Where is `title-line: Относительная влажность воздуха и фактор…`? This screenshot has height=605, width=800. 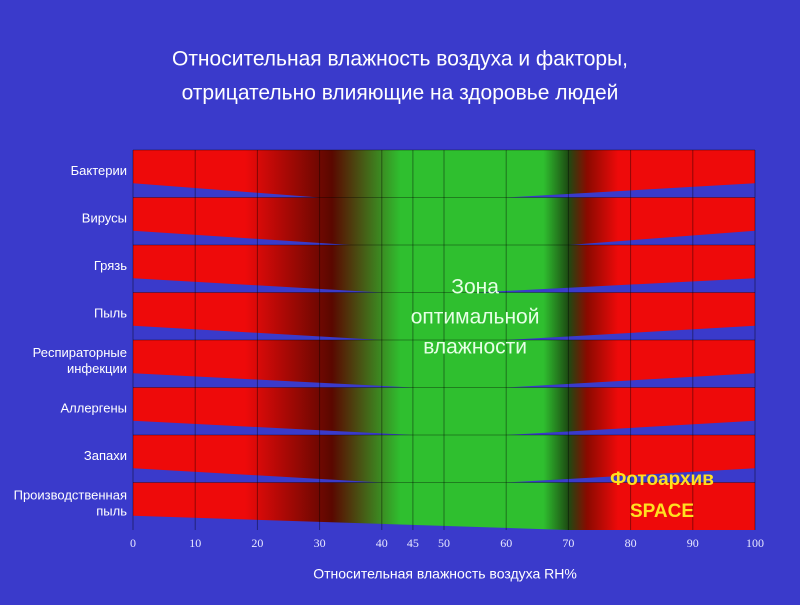
title-line: Относительная влажность воздуха и фактор… is located at coordinates (400, 59).